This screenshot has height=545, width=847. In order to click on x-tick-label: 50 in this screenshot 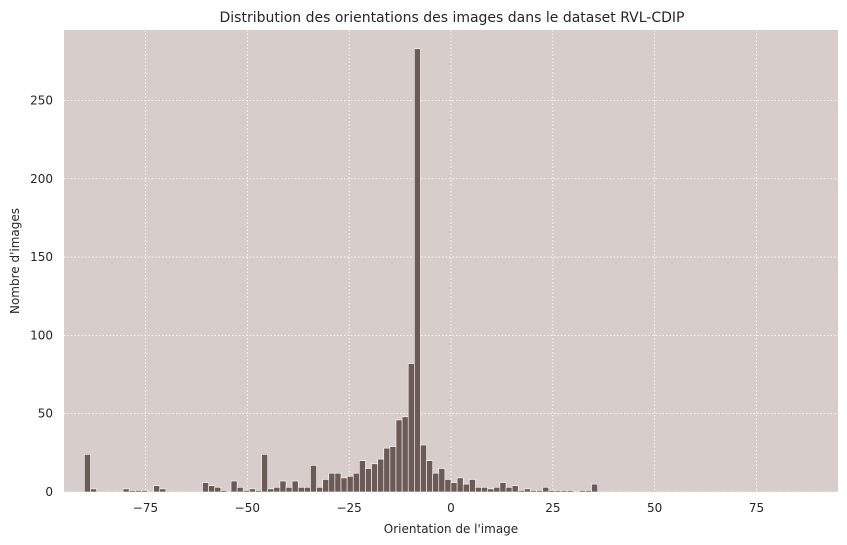, I will do `click(654, 508)`.